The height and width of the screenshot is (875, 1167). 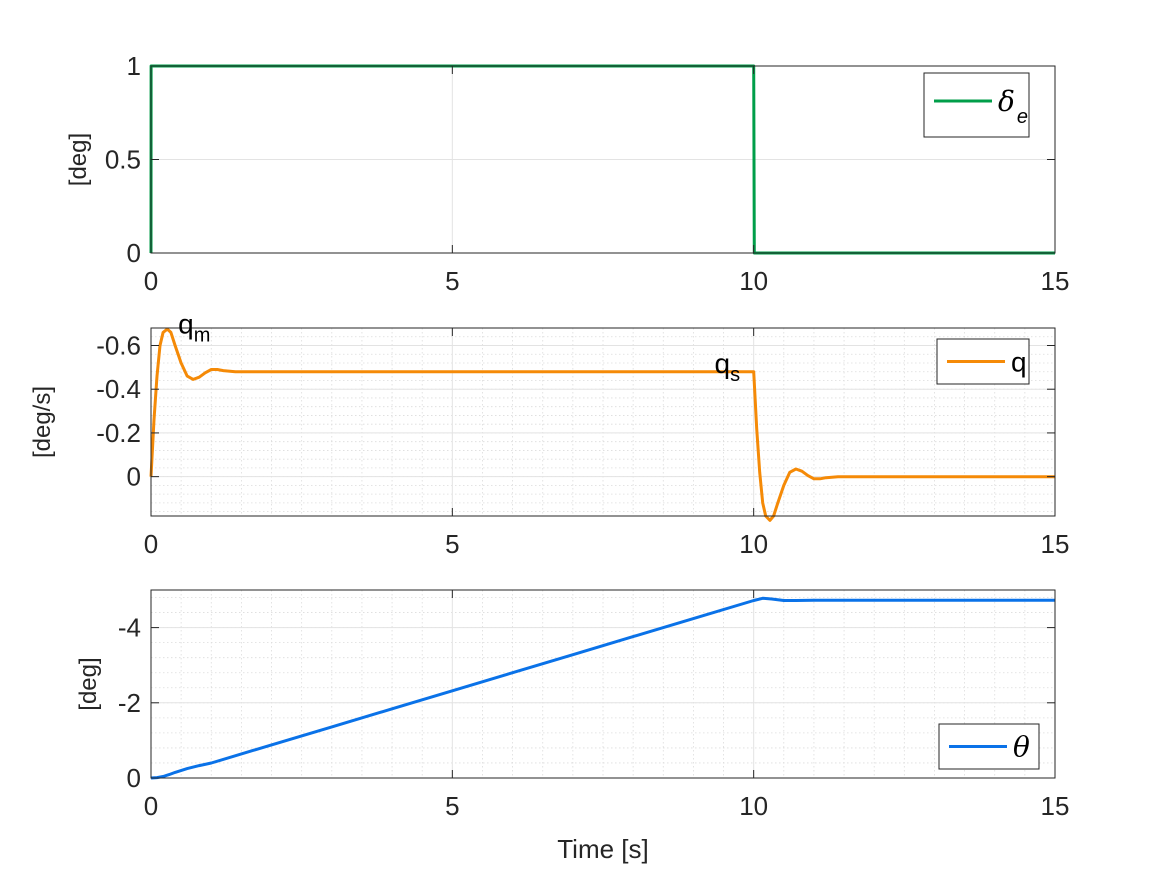 I want to click on legend-label-theta: θ, so click(x=1021, y=747).